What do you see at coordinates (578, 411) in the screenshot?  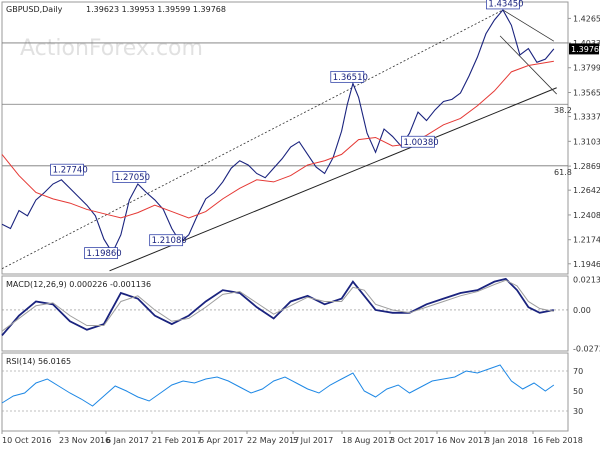 I see `rsi-y-tick-label: 30` at bounding box center [578, 411].